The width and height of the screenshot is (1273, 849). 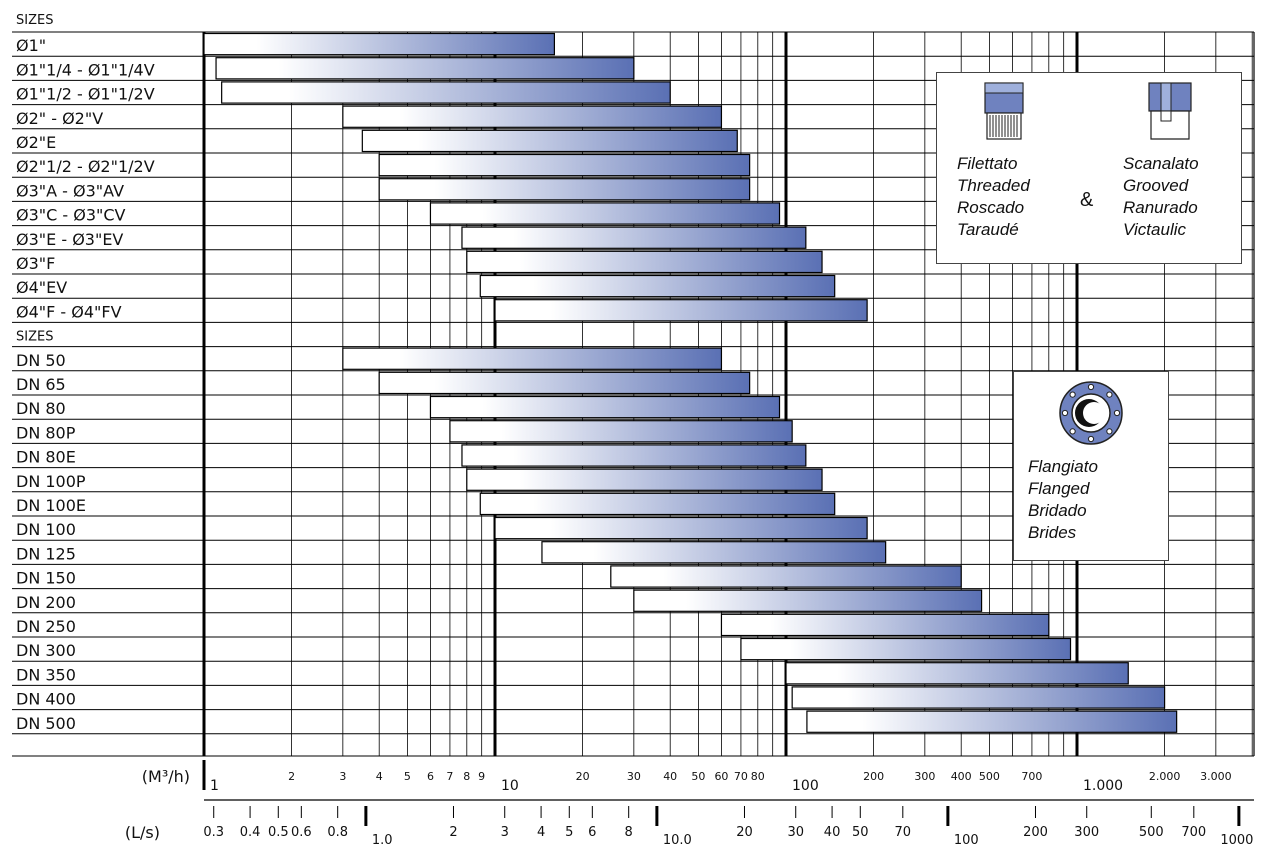 What do you see at coordinates (85, 94) in the screenshot?
I see `row-label: Ø1"1/2 - Ø1"1/2V` at bounding box center [85, 94].